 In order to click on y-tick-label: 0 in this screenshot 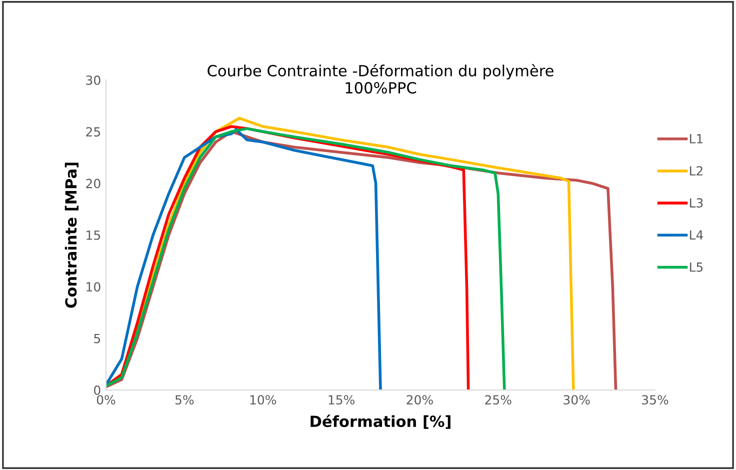, I will do `click(97, 390)`.